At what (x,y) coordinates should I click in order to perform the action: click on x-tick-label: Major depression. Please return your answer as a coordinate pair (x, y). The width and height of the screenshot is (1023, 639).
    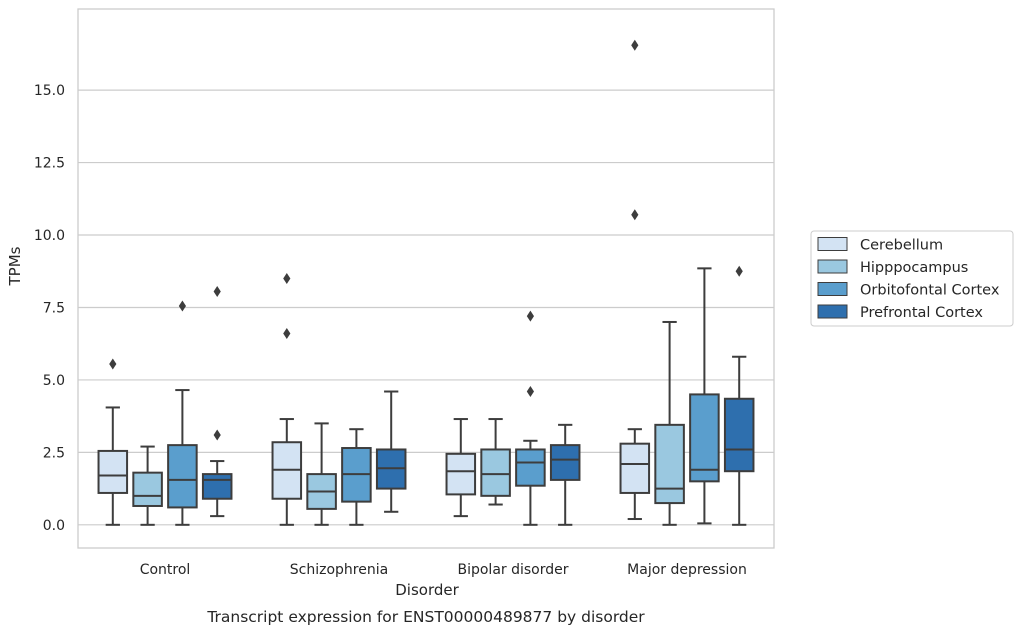
    Looking at the image, I should click on (687, 570).